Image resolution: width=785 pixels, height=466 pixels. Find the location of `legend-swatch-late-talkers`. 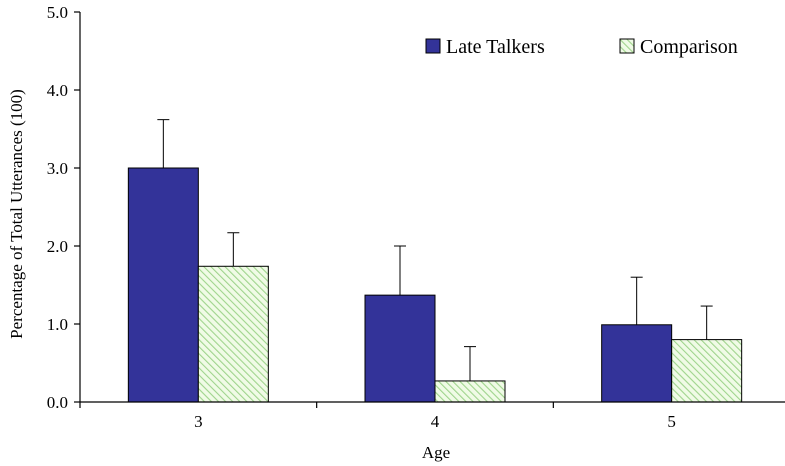

legend-swatch-late-talkers is located at coordinates (433, 46).